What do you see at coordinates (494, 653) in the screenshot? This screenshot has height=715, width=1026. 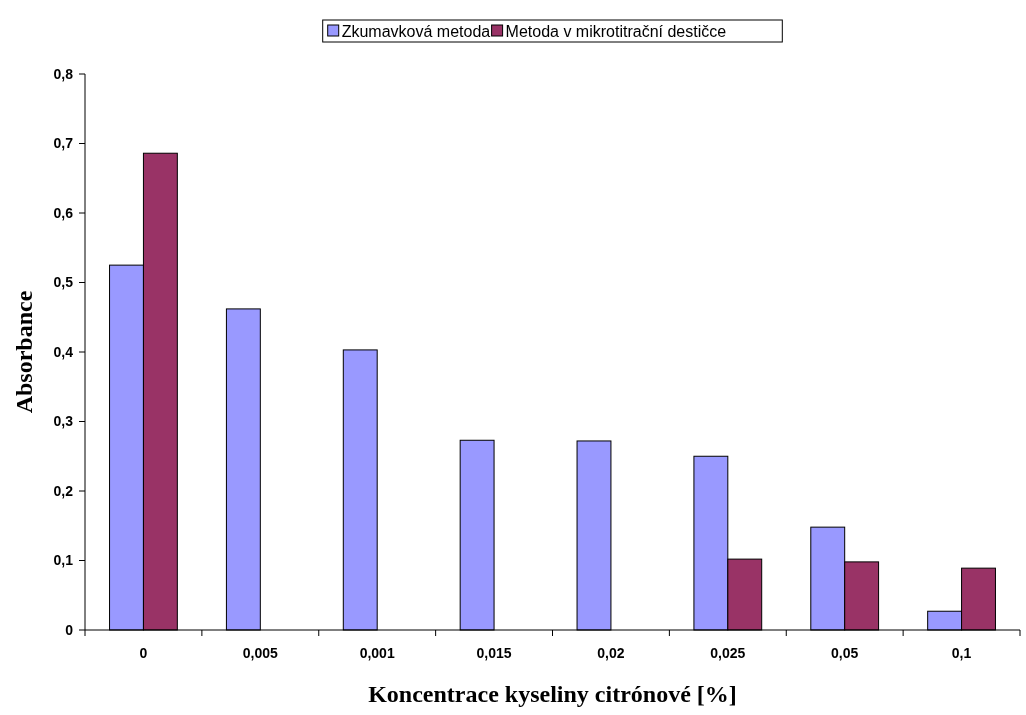 I see `x-tick-label: 0,015` at bounding box center [494, 653].